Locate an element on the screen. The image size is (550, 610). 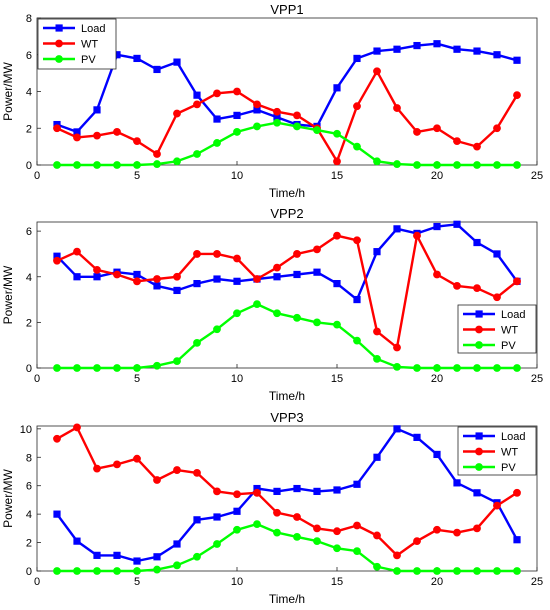
y-tick-label: 8 is located at coordinates (29, 19).